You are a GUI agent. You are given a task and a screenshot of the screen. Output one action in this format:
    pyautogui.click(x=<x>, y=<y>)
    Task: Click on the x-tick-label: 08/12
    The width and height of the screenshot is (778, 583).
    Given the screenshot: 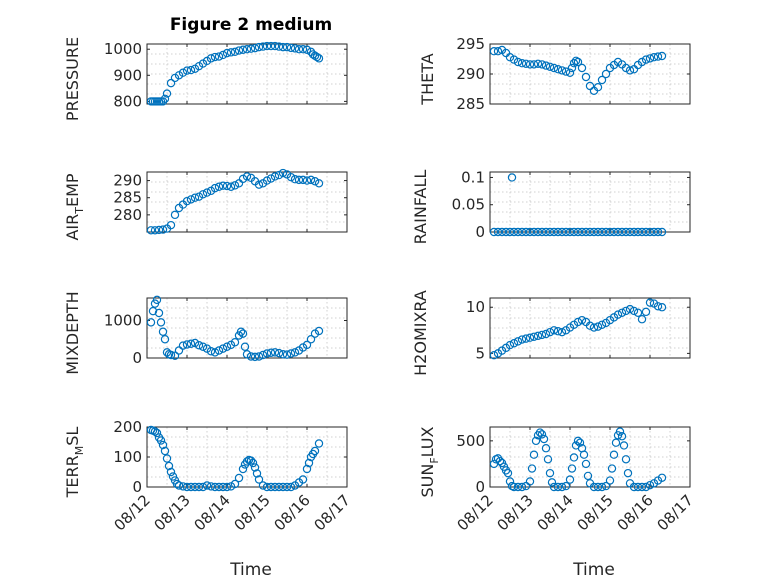 What is the action you would take?
    pyautogui.click(x=475, y=512)
    